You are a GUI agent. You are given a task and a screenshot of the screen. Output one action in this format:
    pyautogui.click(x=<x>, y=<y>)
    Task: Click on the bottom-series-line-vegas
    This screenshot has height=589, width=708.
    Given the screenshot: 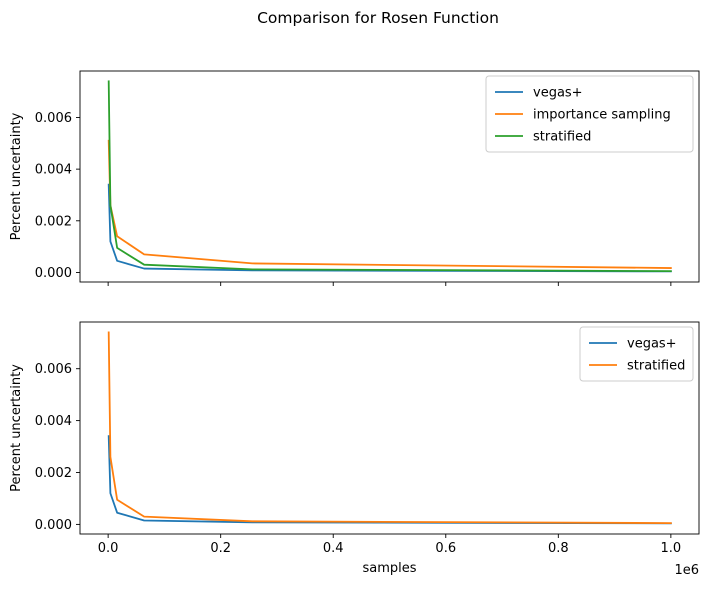 What is the action you would take?
    pyautogui.click(x=389, y=480)
    